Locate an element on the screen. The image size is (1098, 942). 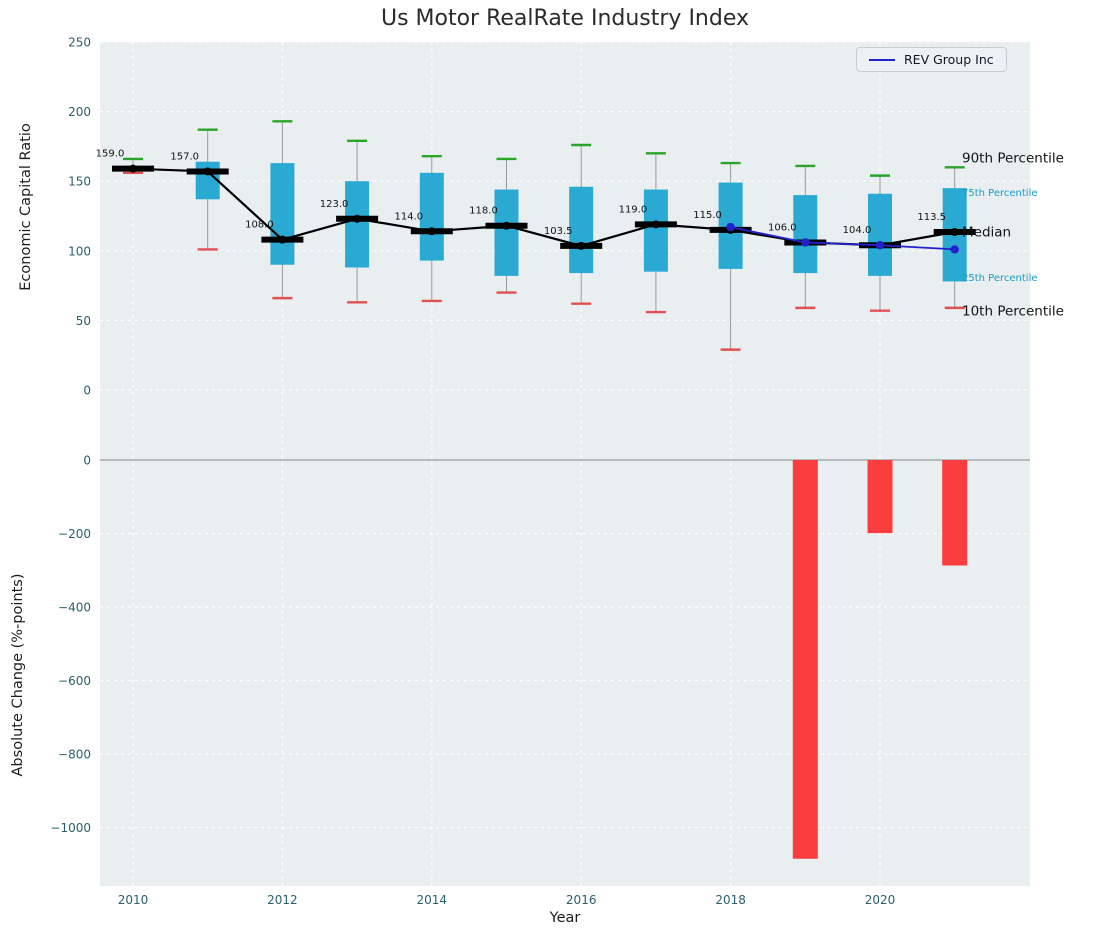
x-tick-label: 2010 is located at coordinates (133, 900).